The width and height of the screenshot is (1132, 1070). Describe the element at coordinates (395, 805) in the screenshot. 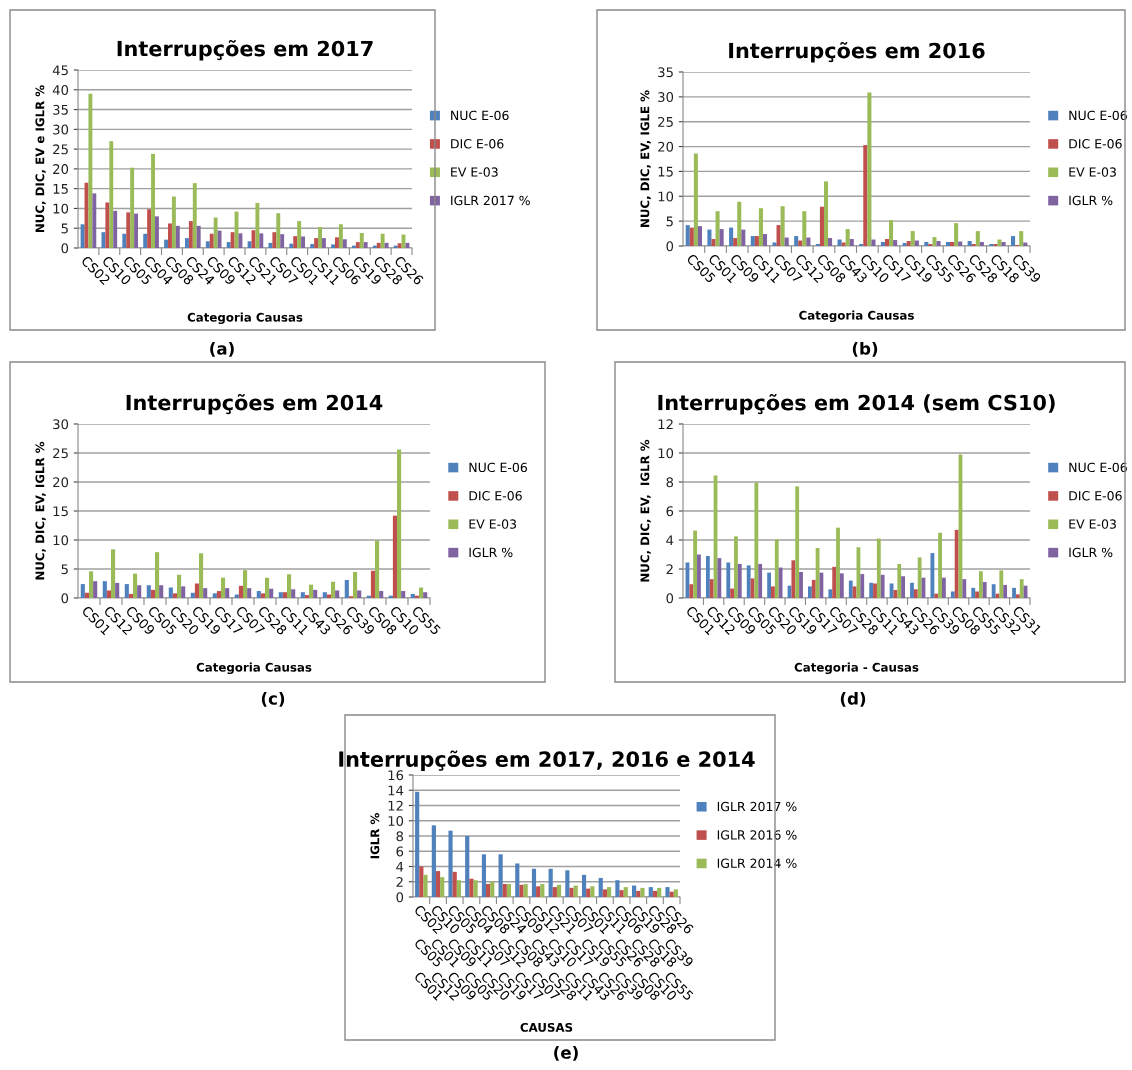

I see `y-tick-label: 12` at that location.